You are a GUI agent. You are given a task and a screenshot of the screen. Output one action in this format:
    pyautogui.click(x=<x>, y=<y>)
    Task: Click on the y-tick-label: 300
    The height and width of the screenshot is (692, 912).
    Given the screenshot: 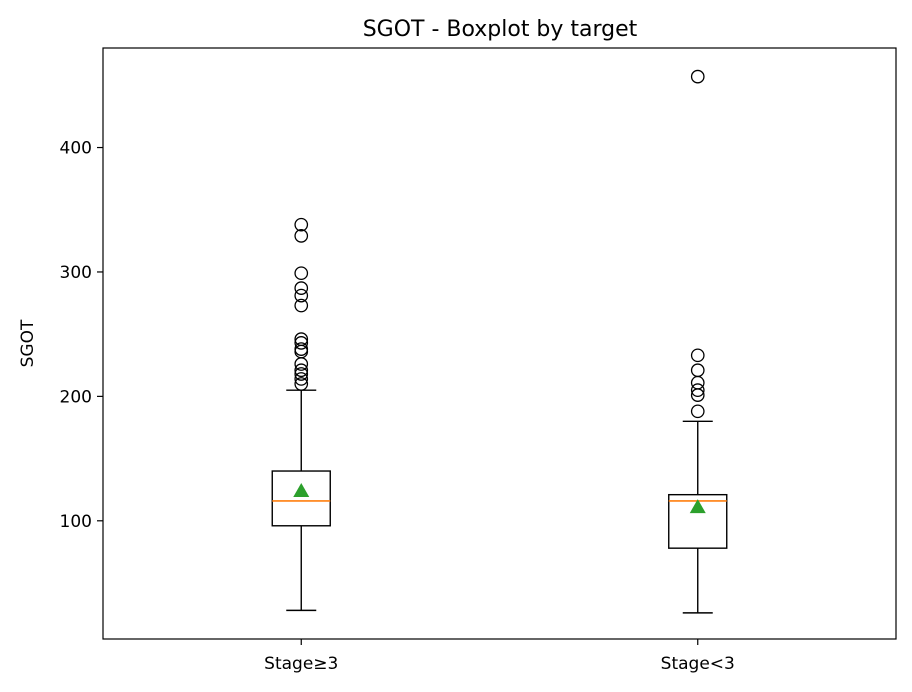 What is the action you would take?
    pyautogui.click(x=76, y=273)
    